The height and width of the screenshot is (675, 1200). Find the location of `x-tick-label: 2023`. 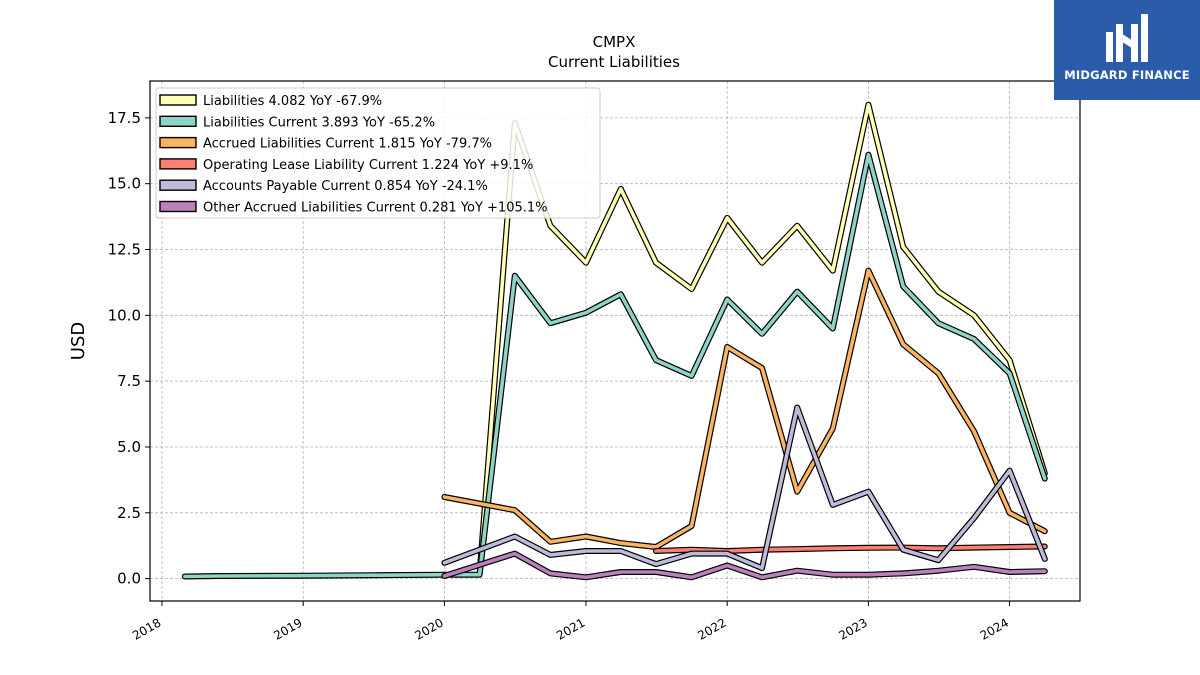

x-tick-label: 2023 is located at coordinates (852, 628).